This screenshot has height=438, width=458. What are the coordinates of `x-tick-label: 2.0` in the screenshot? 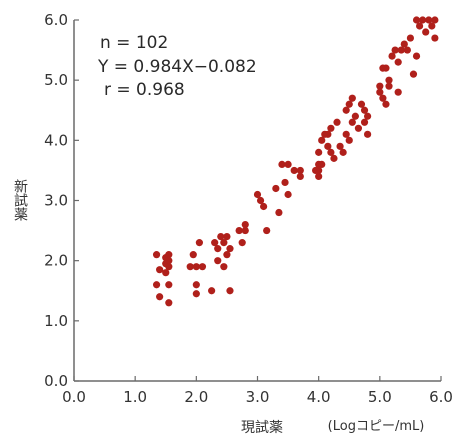 It's located at (196, 397).